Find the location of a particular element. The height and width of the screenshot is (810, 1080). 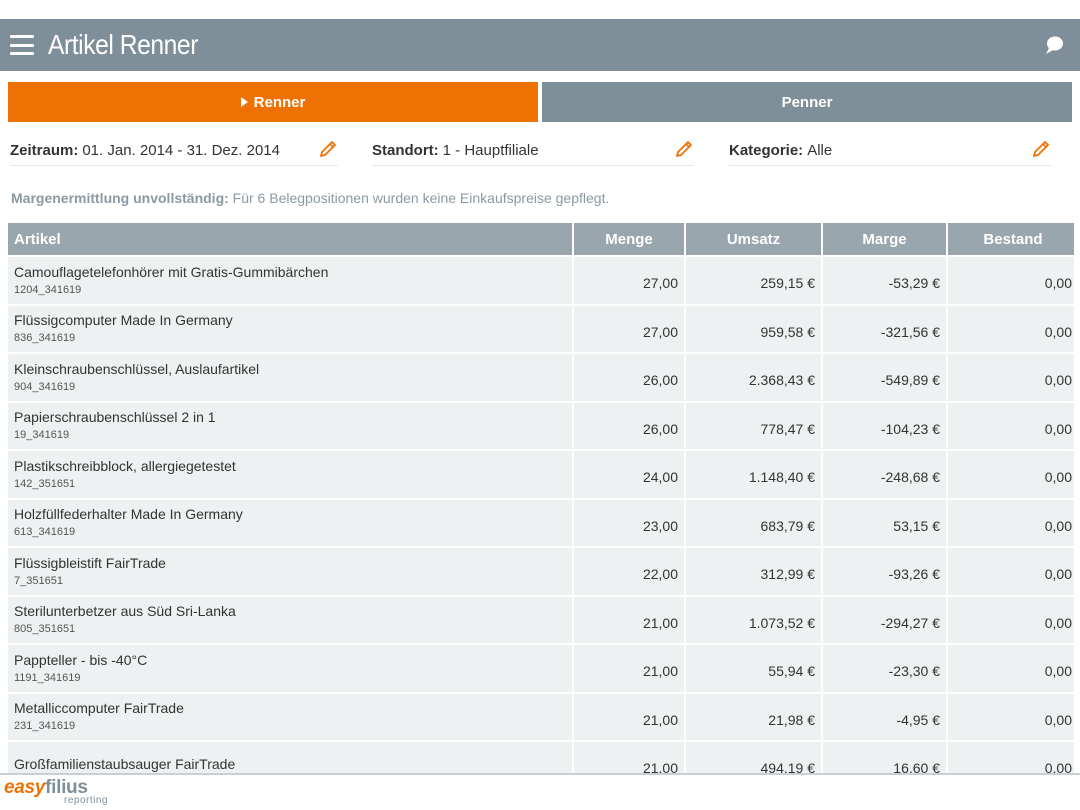

logo-easy: easy is located at coordinates (25, 787).